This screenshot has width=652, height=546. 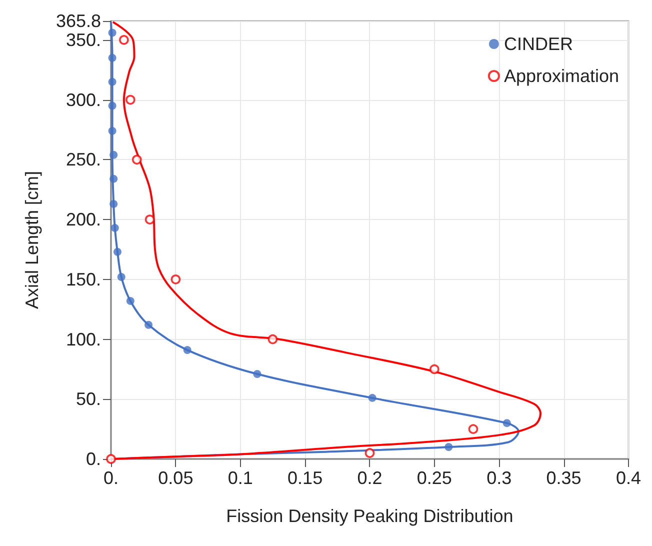 I want to click on y-tick-label: 250., so click(x=83, y=160).